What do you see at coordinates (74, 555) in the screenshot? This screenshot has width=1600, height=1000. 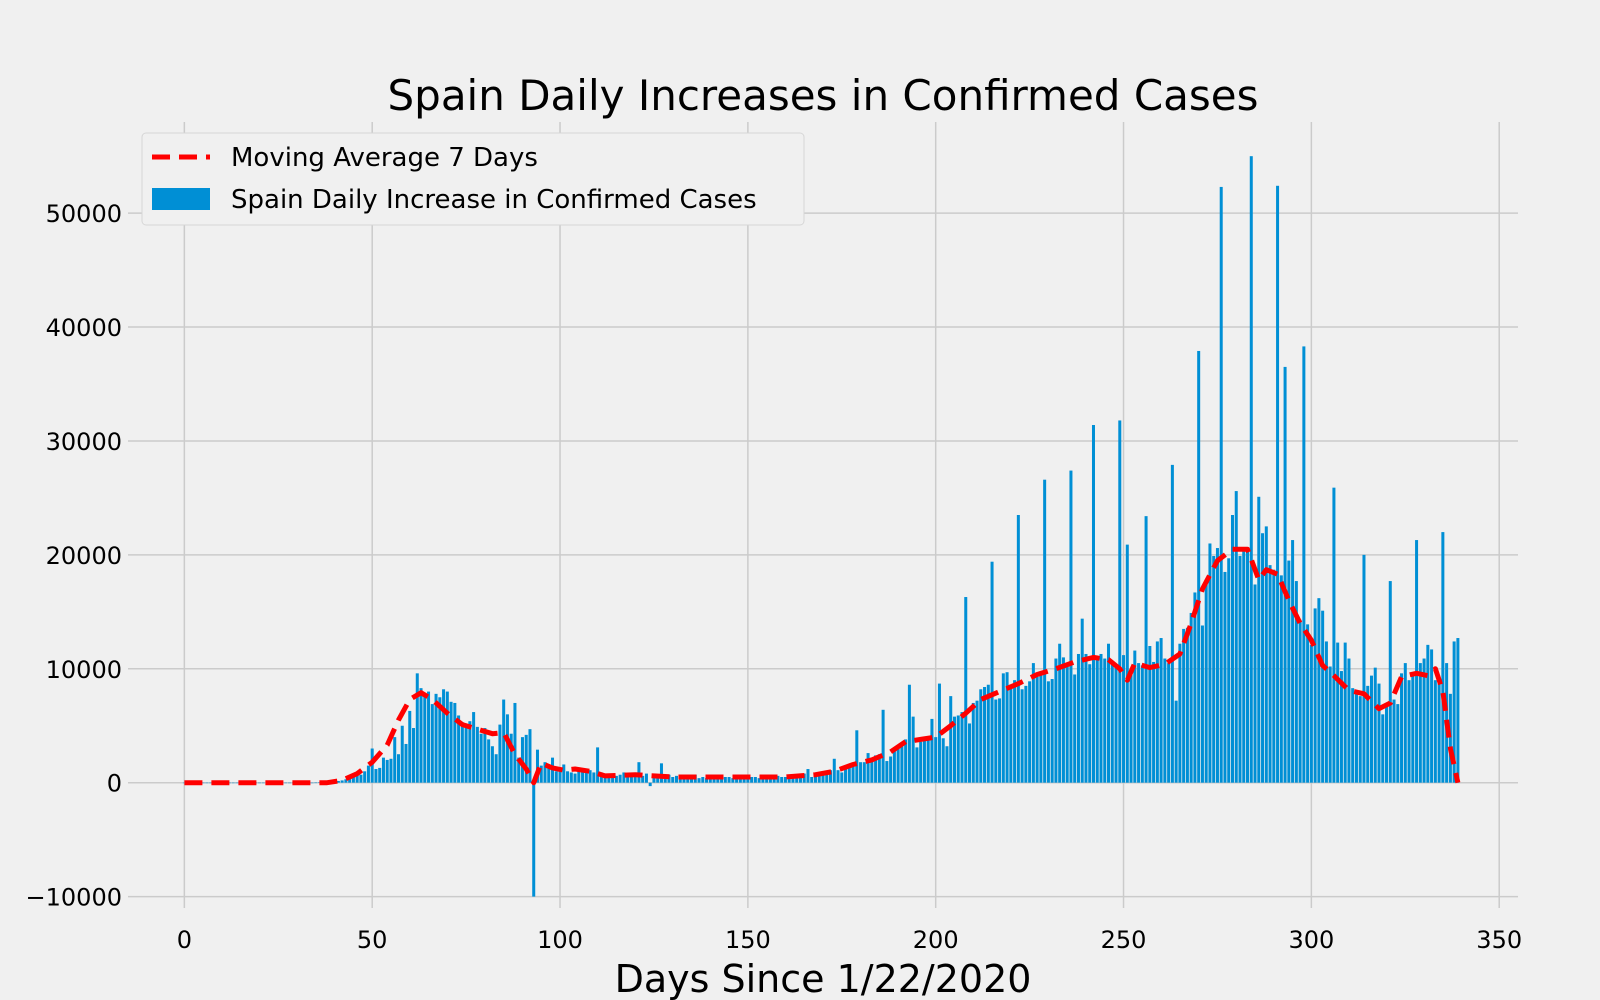 I see `y-tick-labels: −10000 0 10000 20000 30000 40000 50000` at bounding box center [74, 555].